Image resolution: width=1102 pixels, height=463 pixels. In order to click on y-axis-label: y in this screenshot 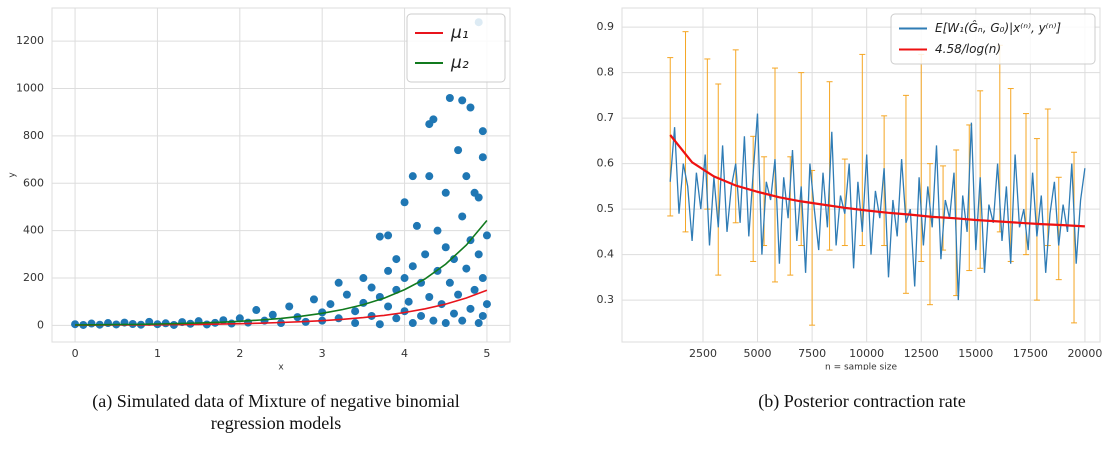, I will do `click(13, 175)`.